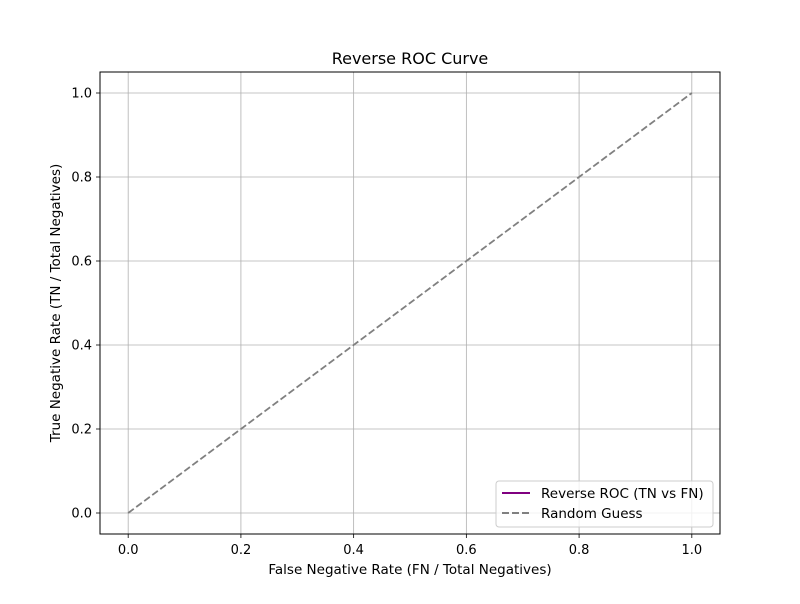 The width and height of the screenshot is (800, 604). I want to click on chart-title: Reverse ROC Curve, so click(410, 58).